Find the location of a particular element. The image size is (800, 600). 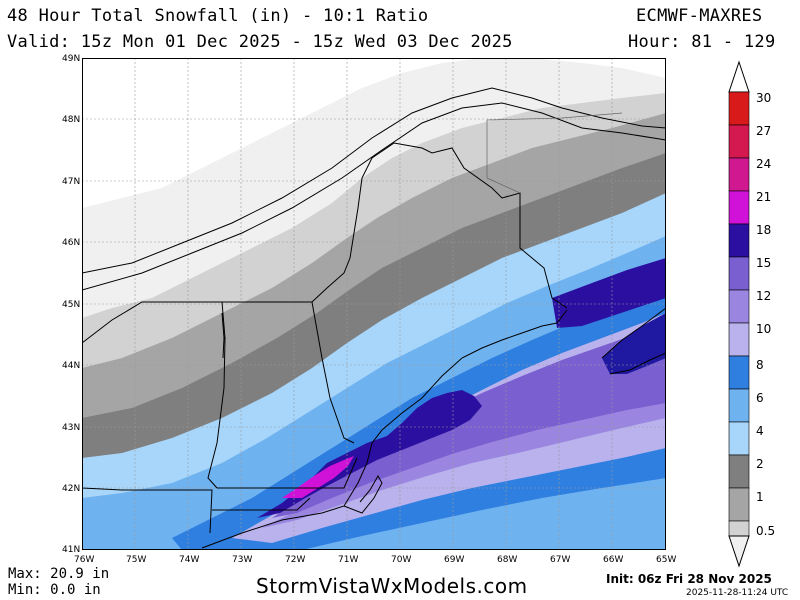

lat-label-45: 45N is located at coordinates (71, 305).